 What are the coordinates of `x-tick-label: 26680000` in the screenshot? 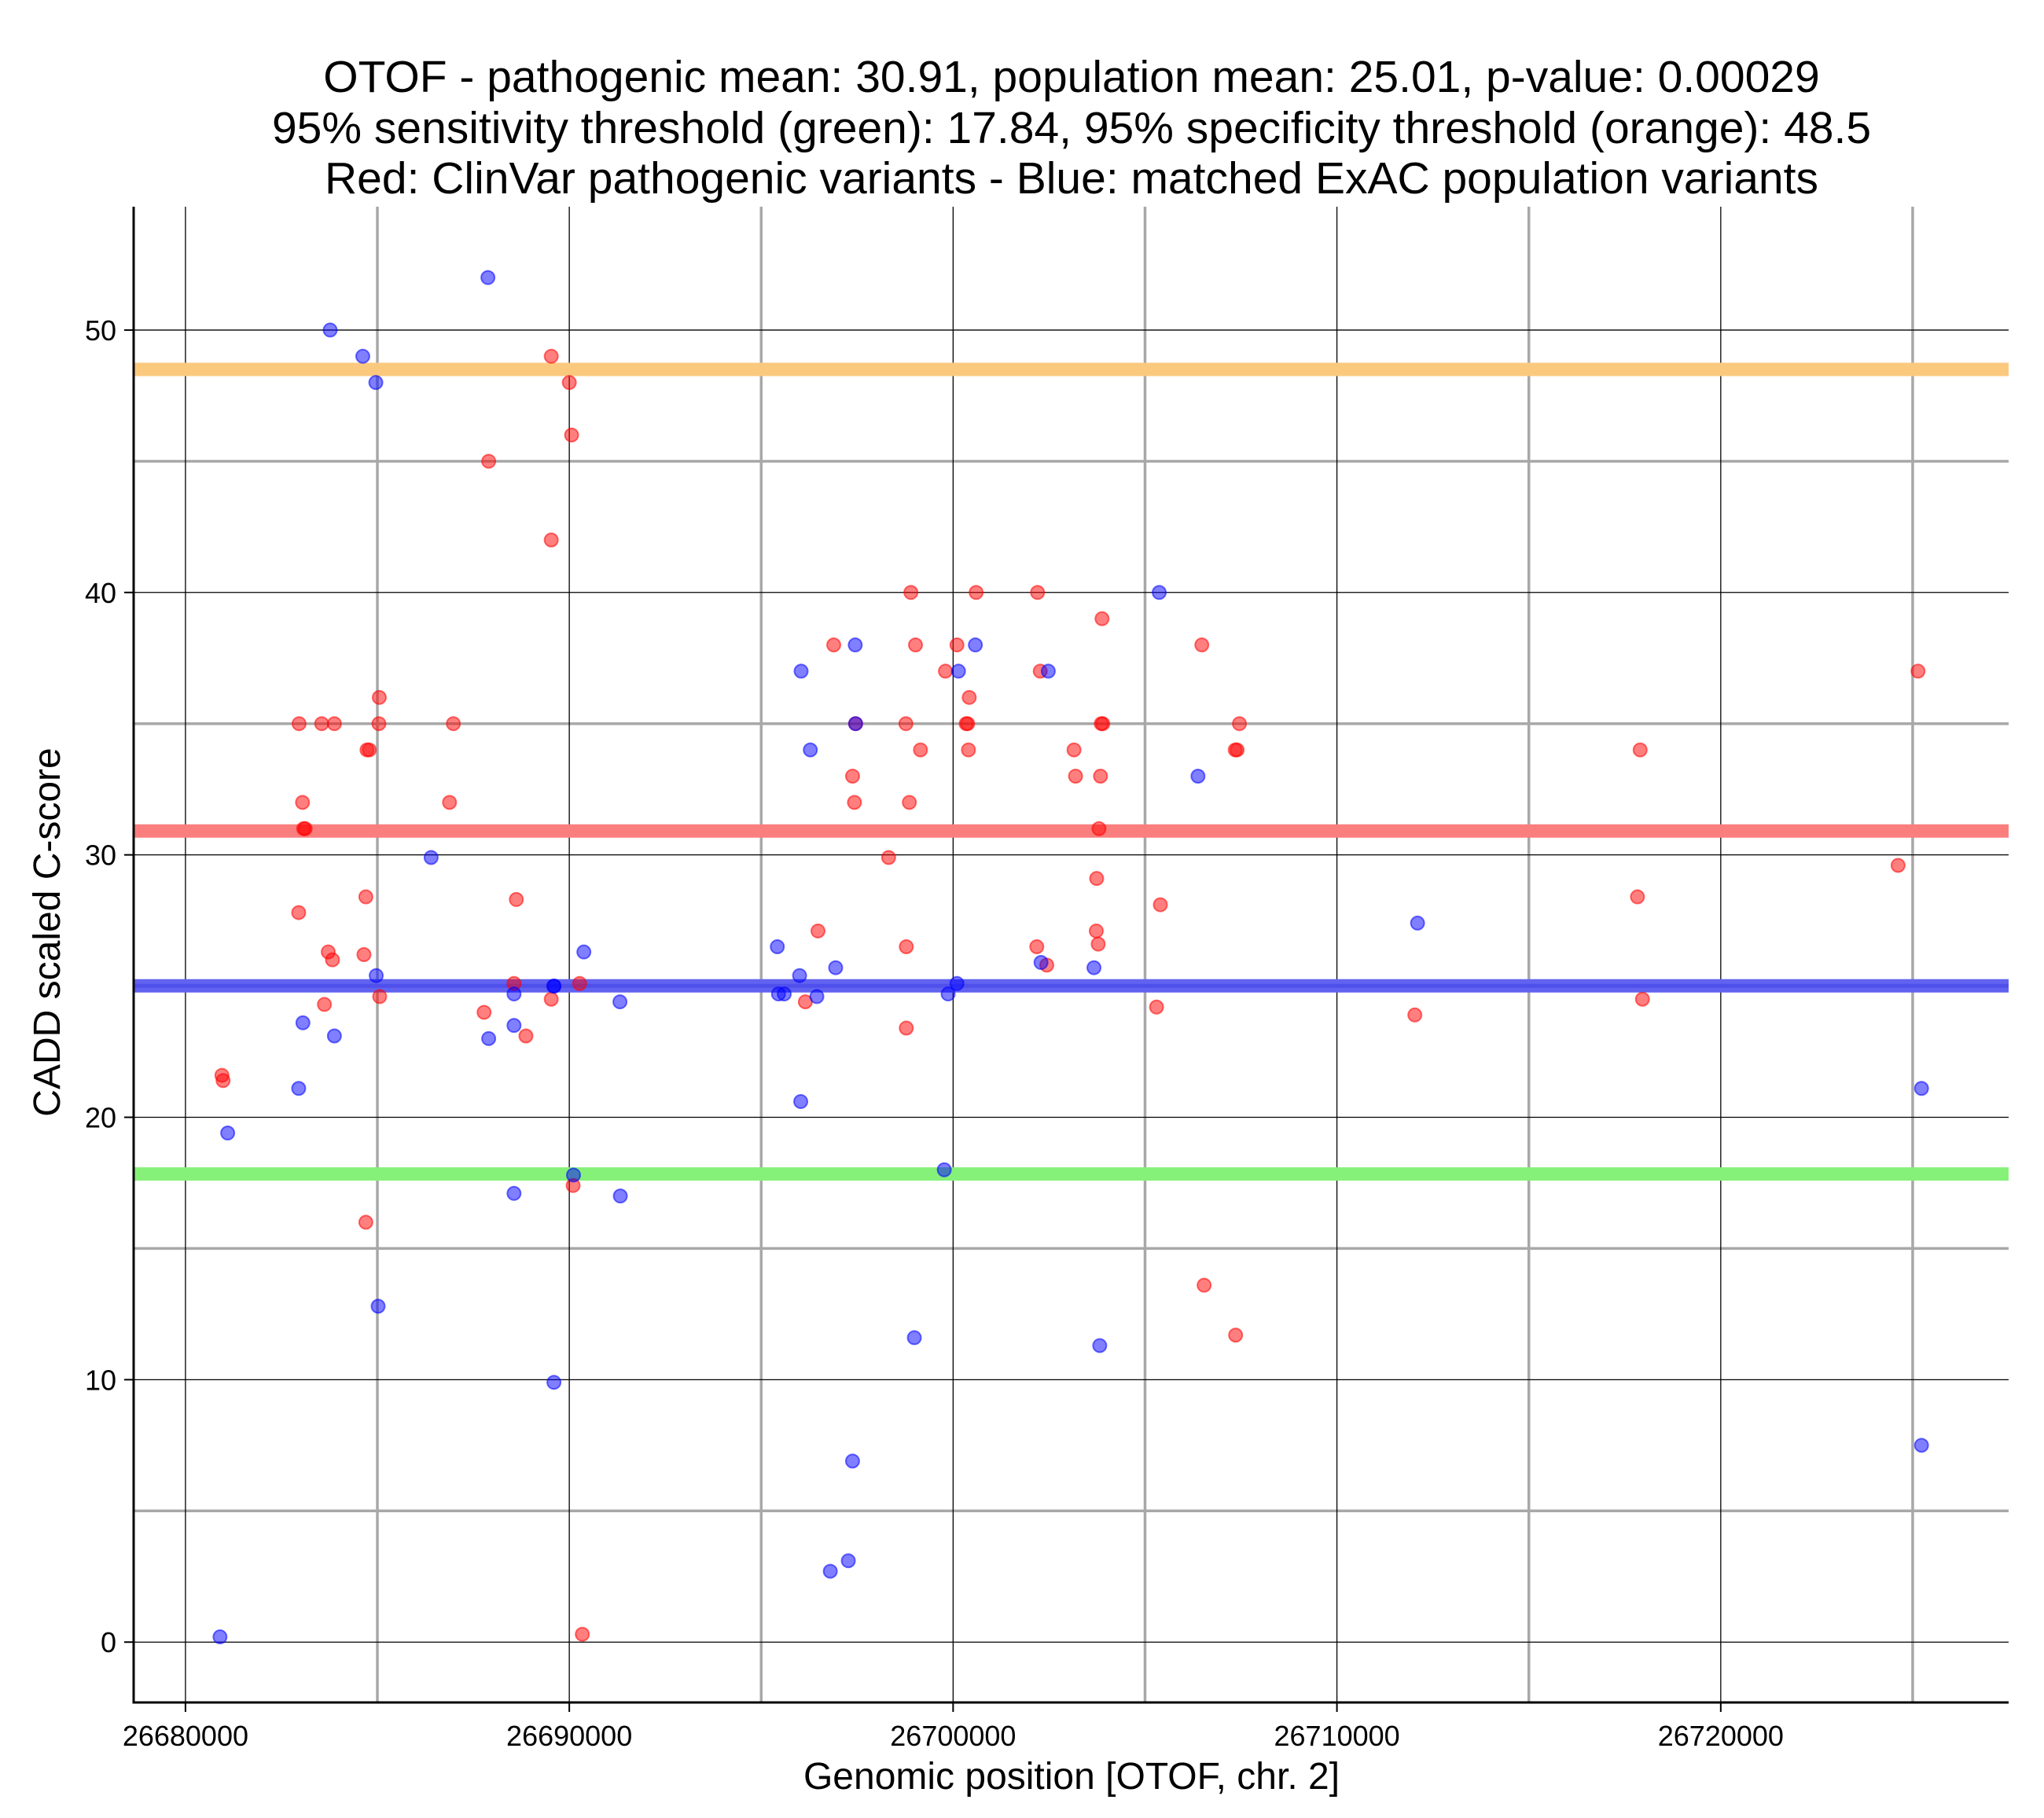 It's located at (185, 1736).